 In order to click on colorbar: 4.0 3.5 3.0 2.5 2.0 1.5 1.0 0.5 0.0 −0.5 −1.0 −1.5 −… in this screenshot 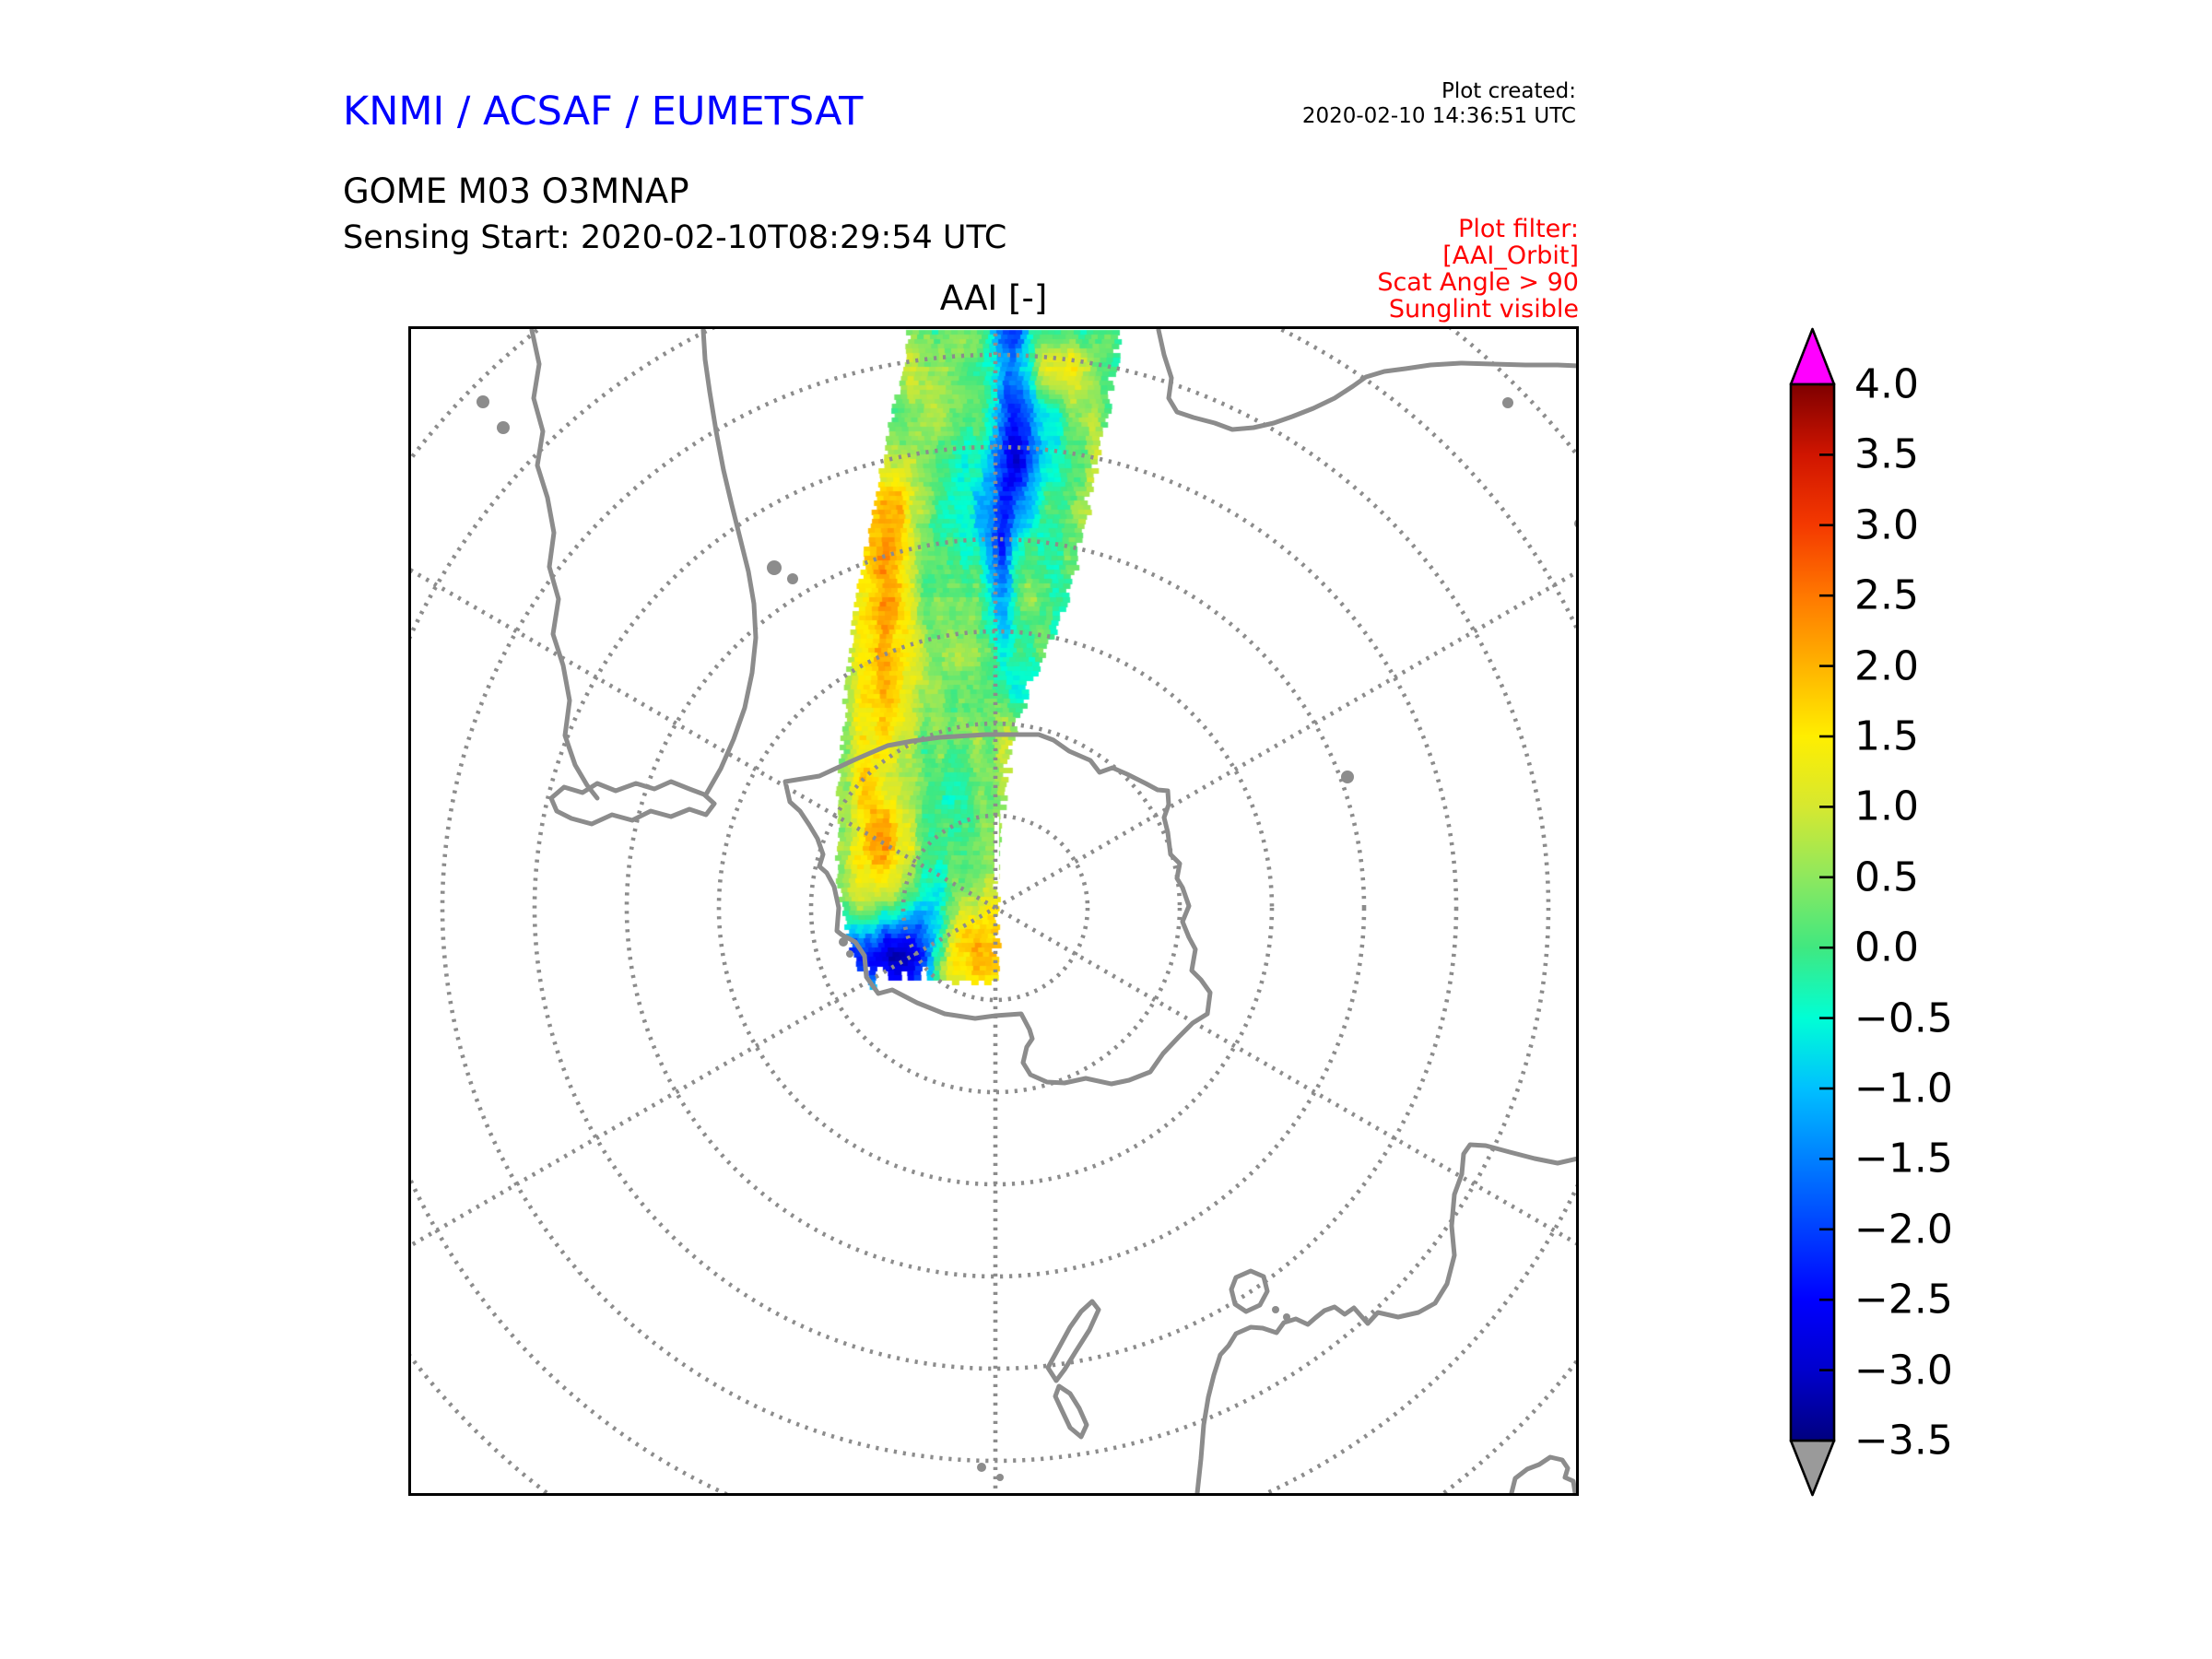, I will do `click(1995, 926)`.